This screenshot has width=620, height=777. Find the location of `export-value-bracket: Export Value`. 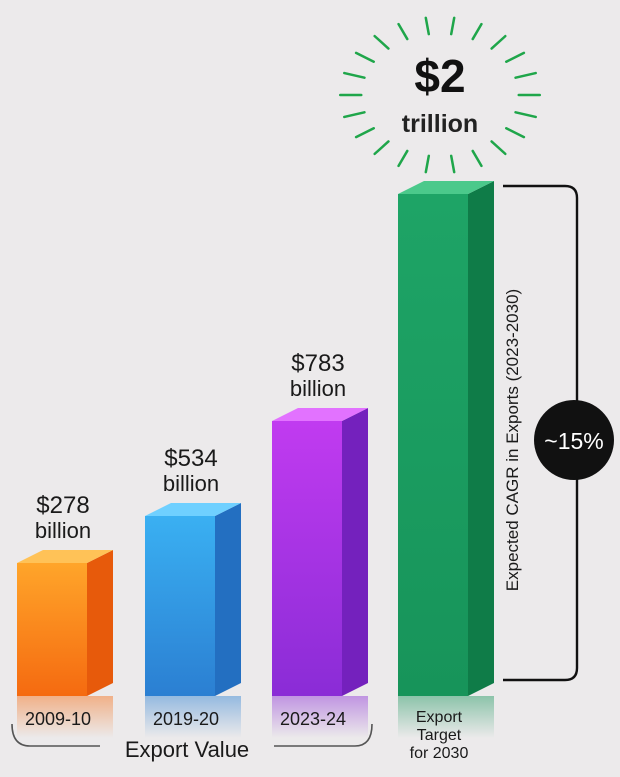

export-value-bracket: Export Value is located at coordinates (192, 742).